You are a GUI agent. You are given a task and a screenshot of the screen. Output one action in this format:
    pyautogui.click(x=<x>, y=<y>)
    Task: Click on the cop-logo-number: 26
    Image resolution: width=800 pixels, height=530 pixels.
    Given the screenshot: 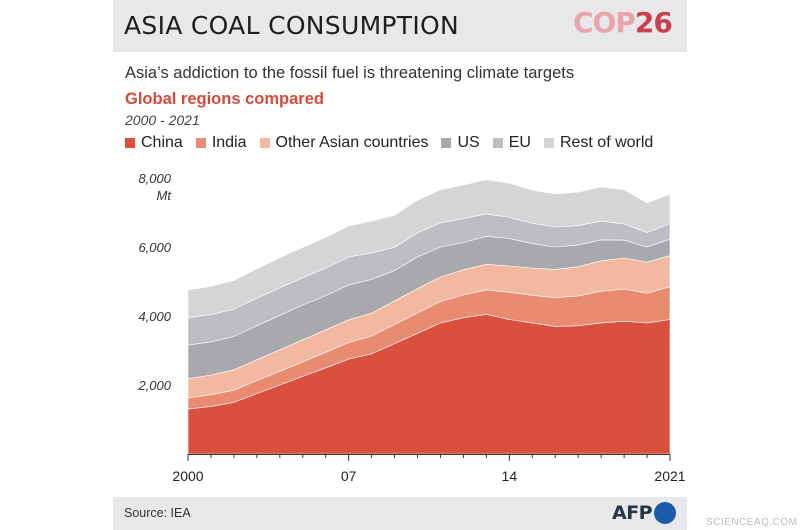 What is the action you would take?
    pyautogui.click(x=653, y=22)
    